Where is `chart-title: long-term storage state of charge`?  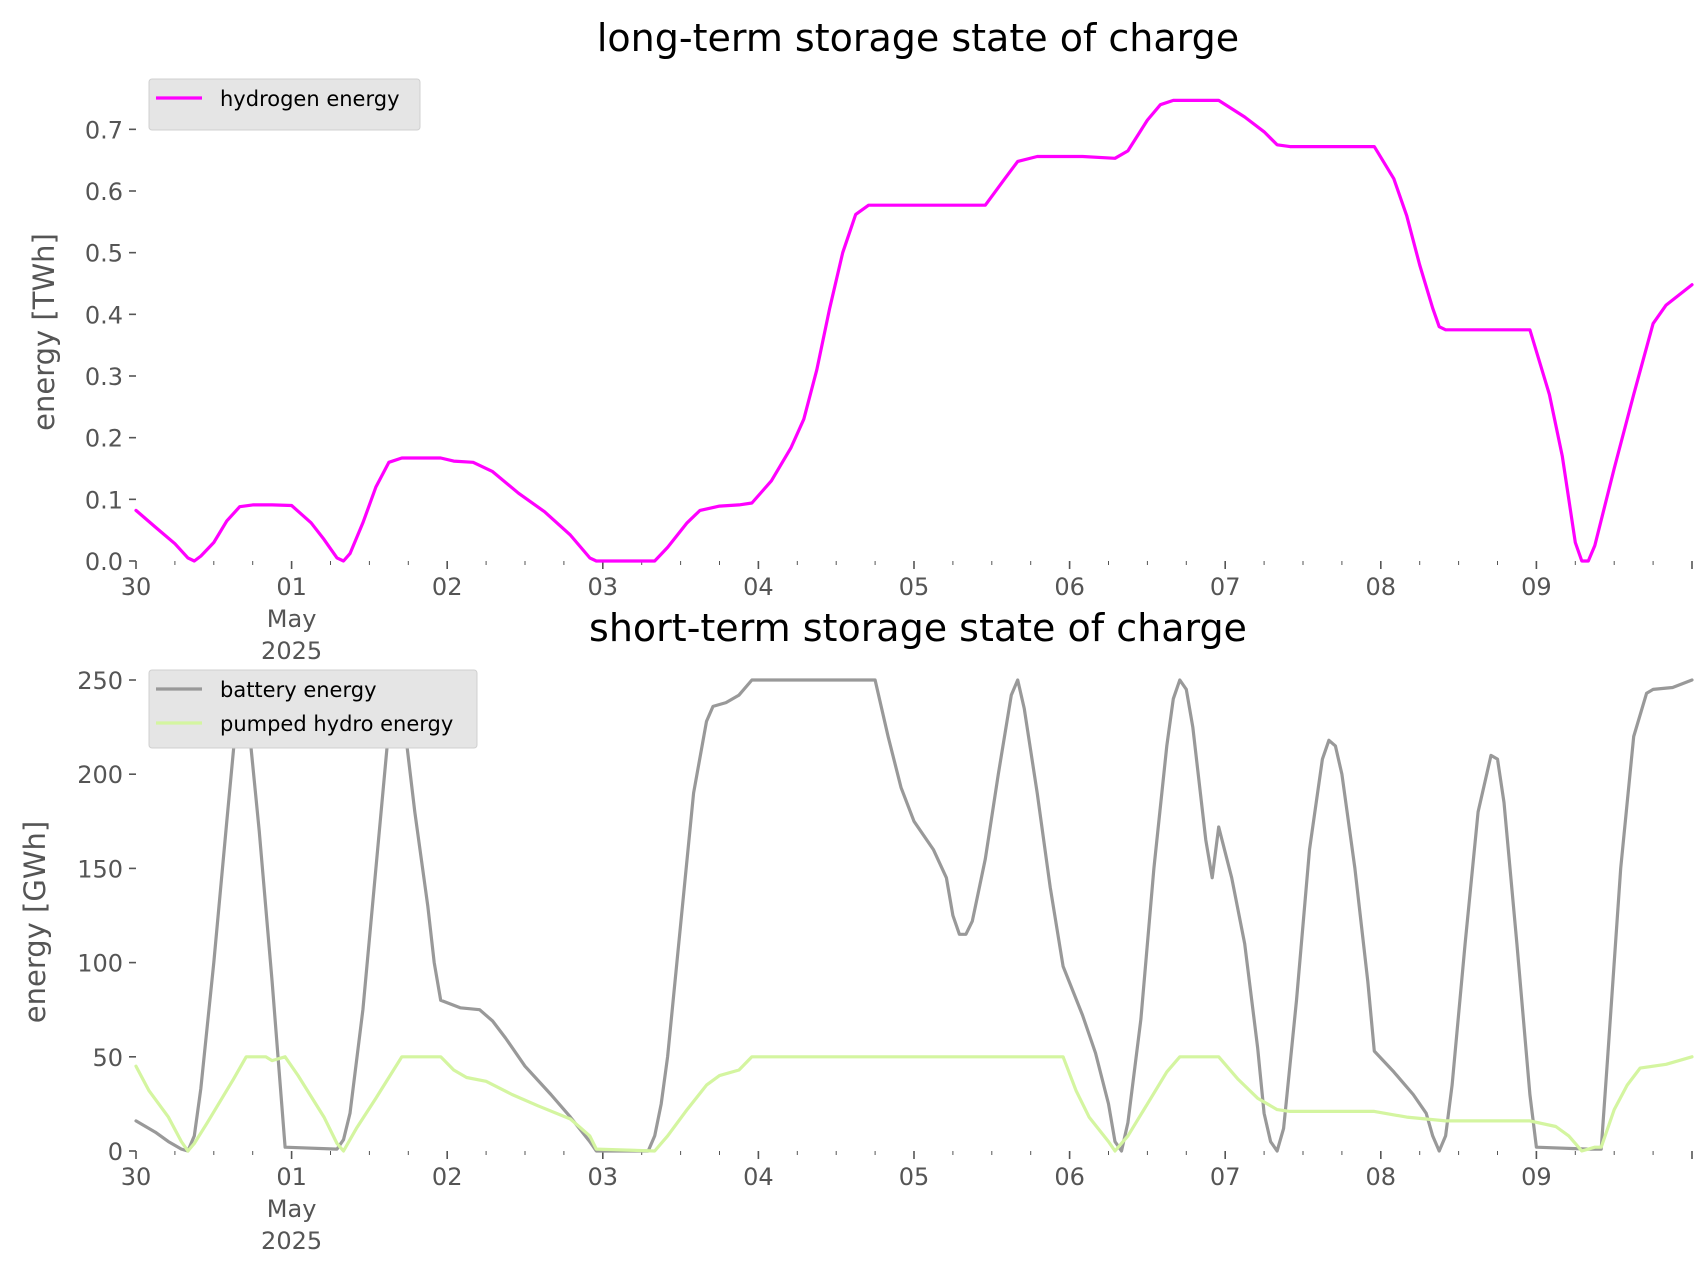
chart-title: long-term storage state of charge is located at coordinates (918, 38).